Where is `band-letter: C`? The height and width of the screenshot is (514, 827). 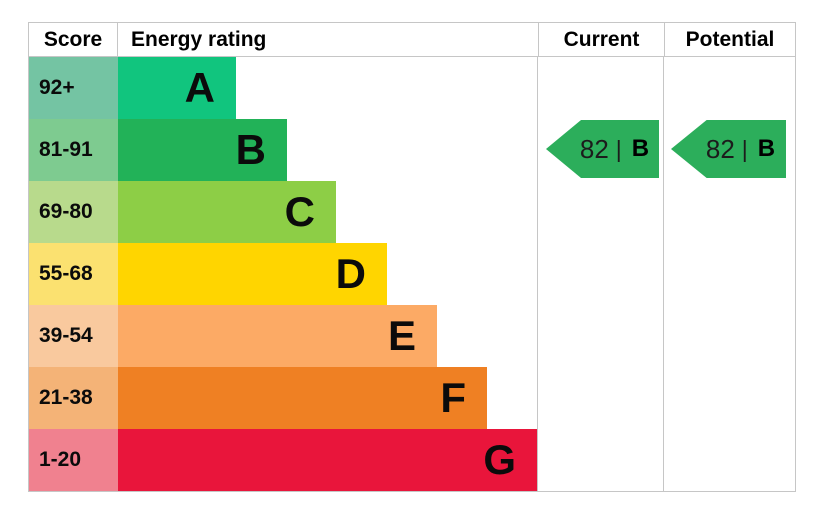 band-letter: C is located at coordinates (299, 211).